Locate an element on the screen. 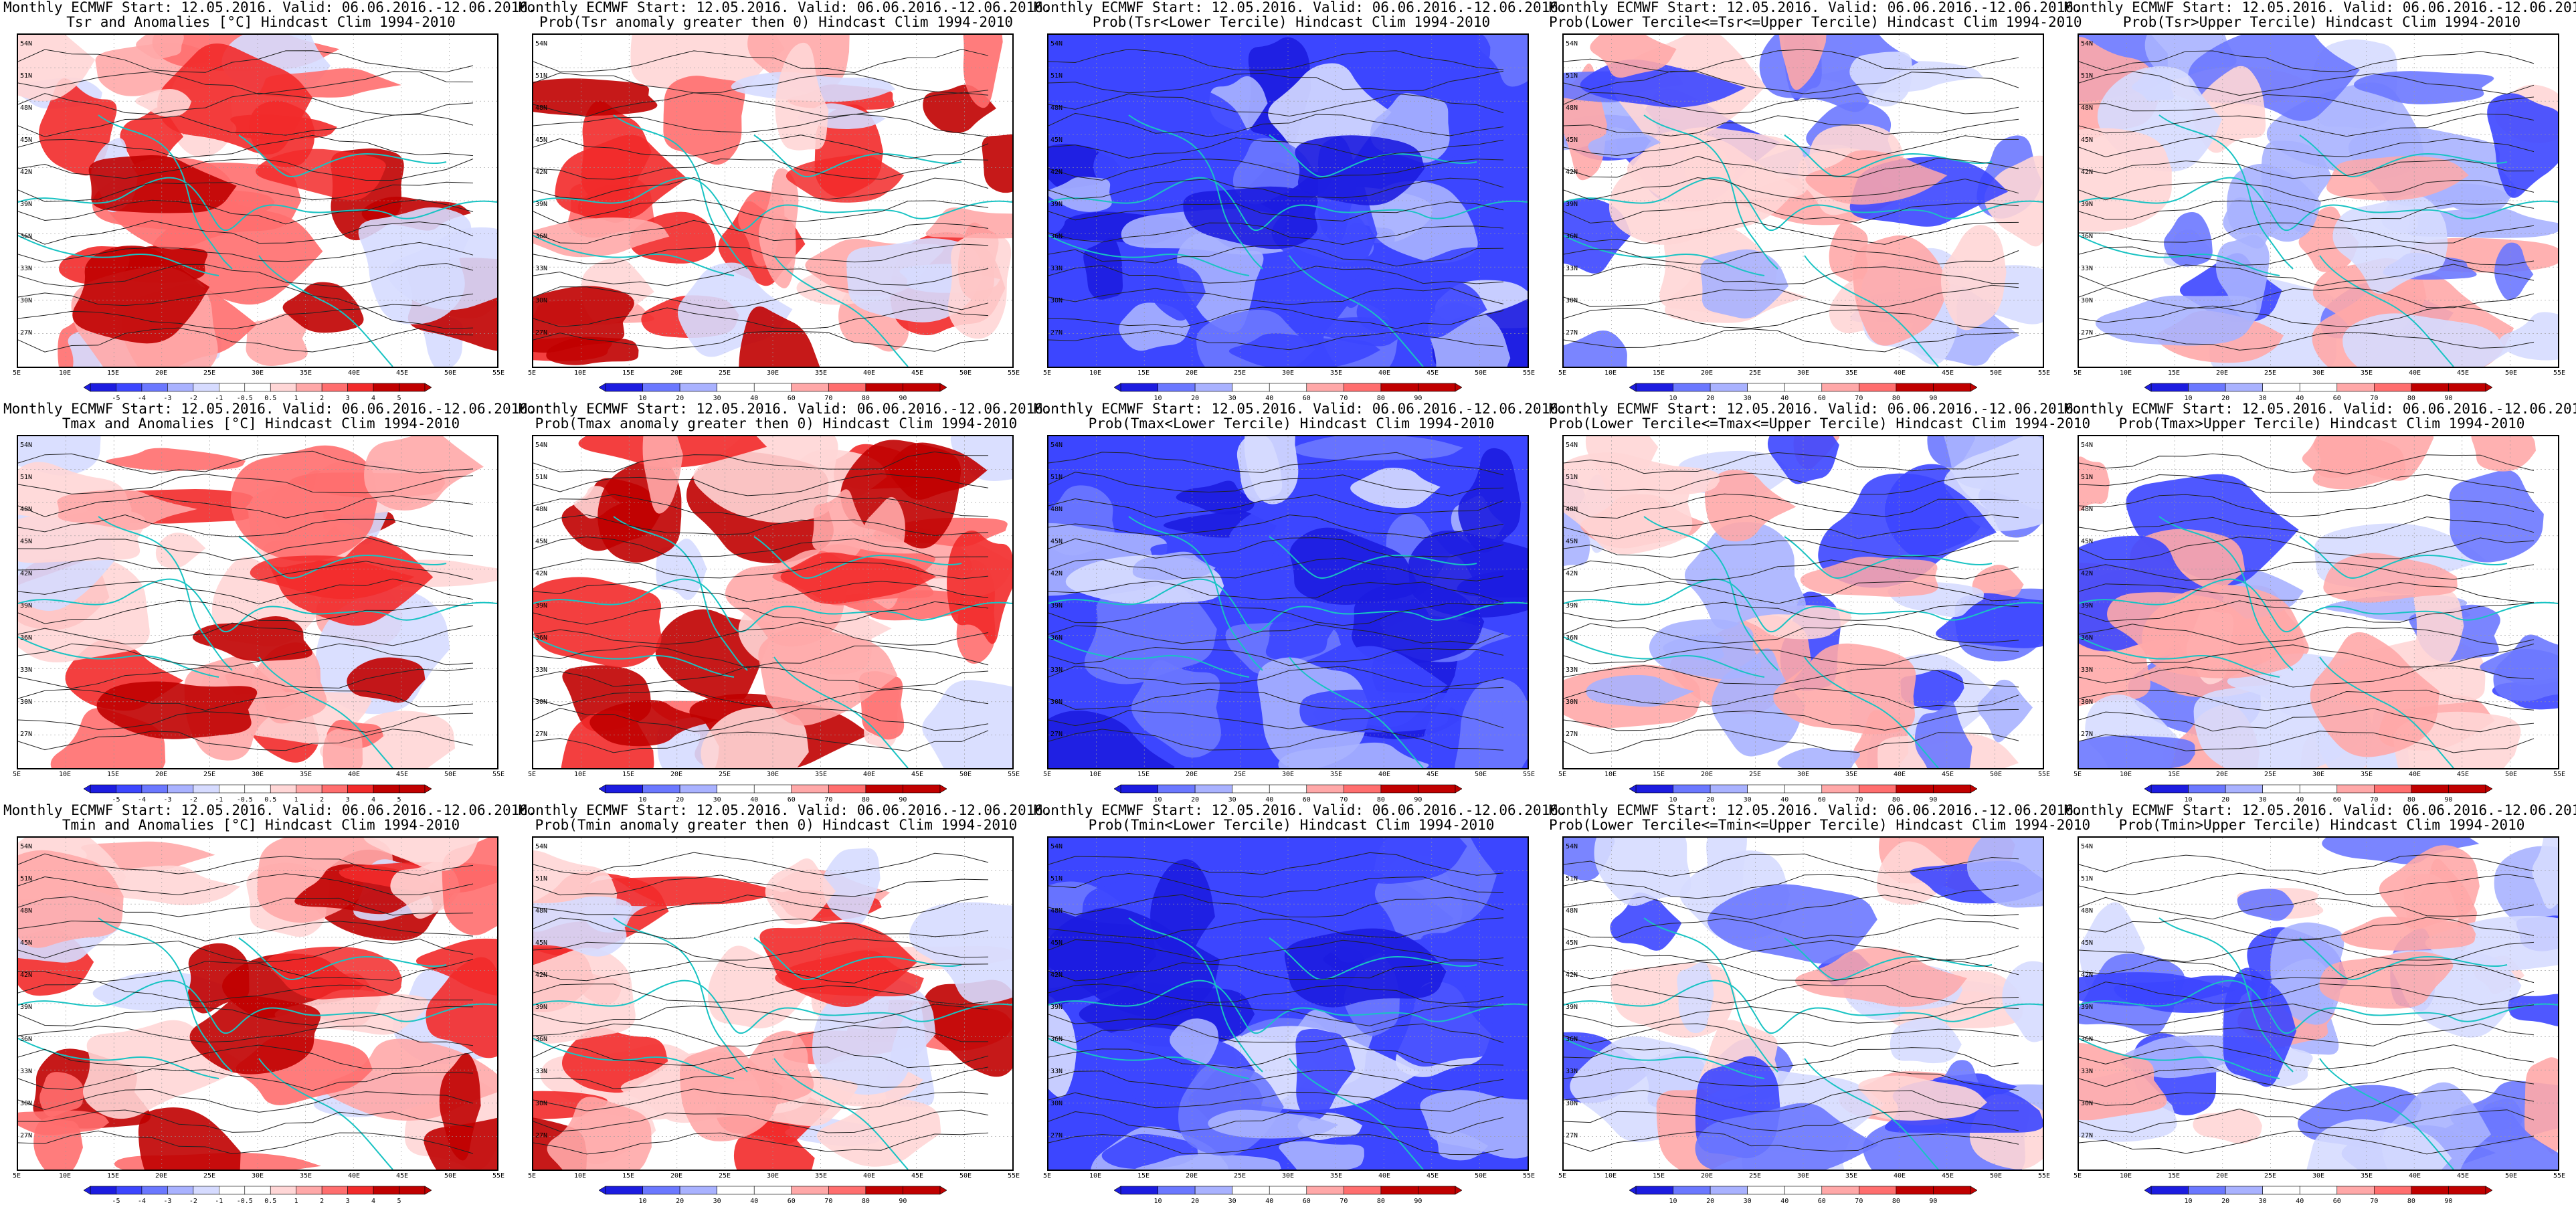 This screenshot has width=2576, height=1205. lon-tick-label: 40E is located at coordinates (2414, 373).